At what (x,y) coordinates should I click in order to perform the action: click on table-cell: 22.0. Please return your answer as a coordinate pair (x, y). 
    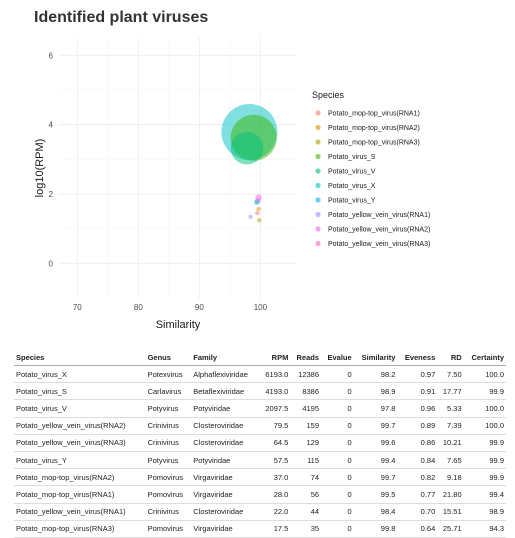
    Looking at the image, I should click on (275, 512).